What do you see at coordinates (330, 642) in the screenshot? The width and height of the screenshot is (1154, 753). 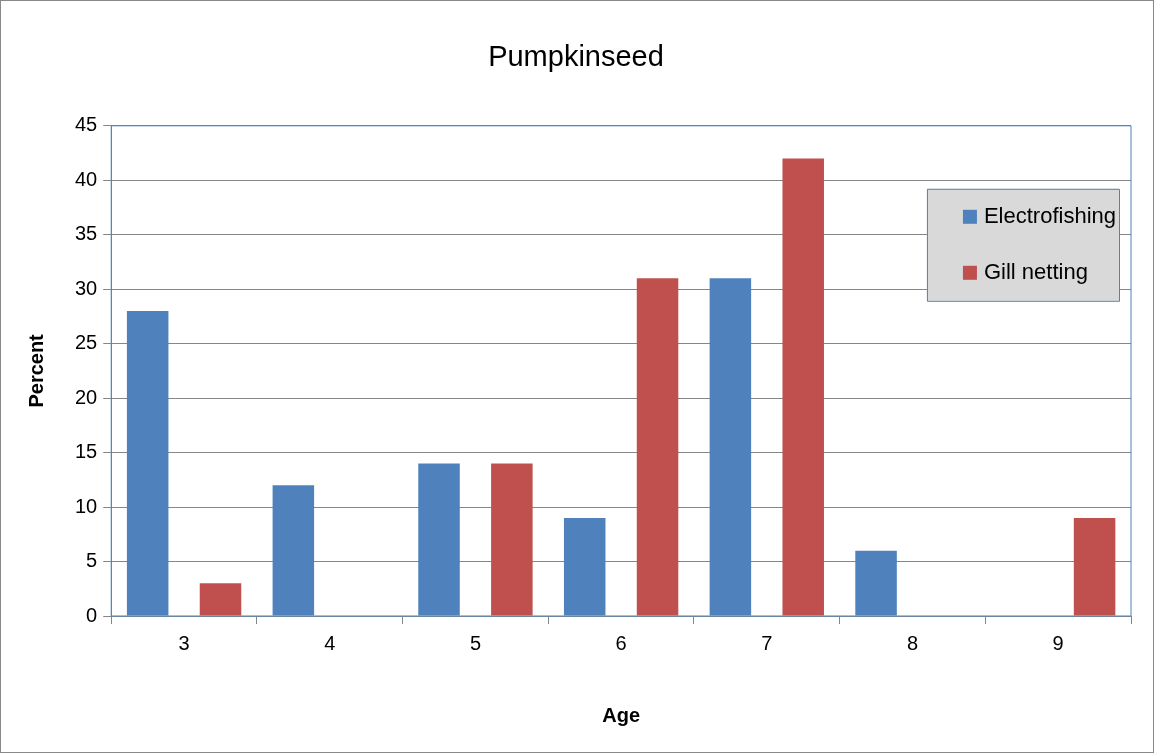 I see `x-tick-label: 4` at bounding box center [330, 642].